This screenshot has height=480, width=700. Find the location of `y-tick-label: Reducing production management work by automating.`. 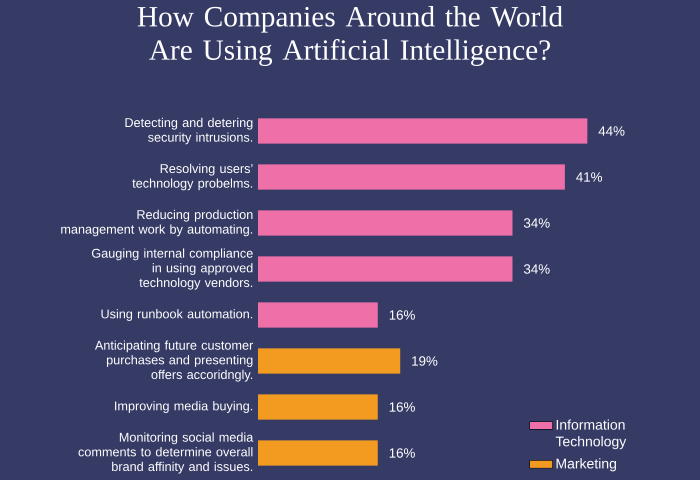

y-tick-label: Reducing production management work by automating. is located at coordinates (156, 223).